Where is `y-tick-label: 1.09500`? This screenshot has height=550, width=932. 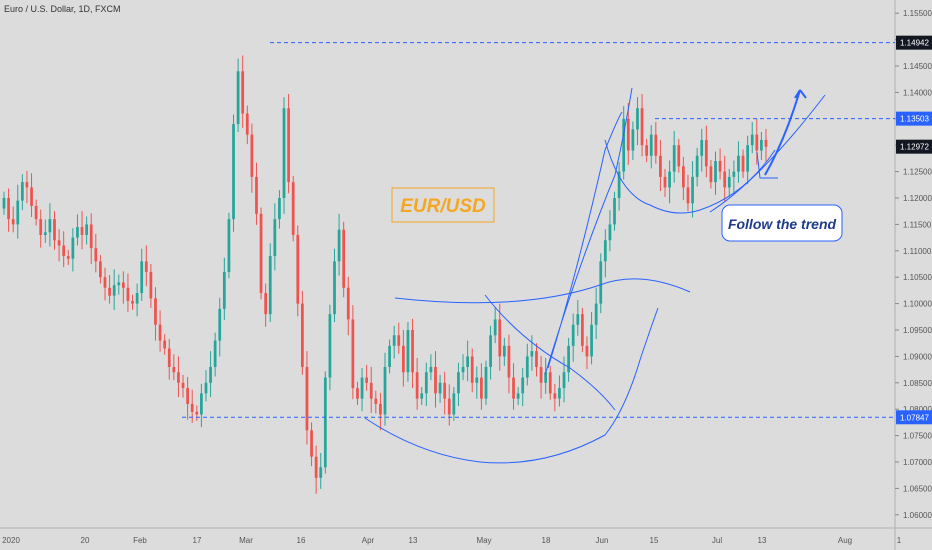
y-tick-label: 1.09500 is located at coordinates (917, 330).